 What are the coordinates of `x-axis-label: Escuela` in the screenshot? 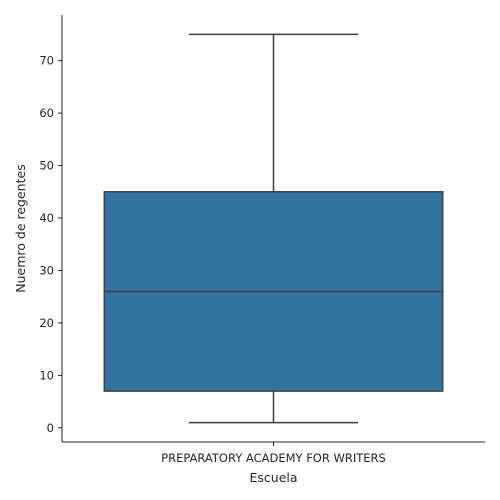 It's located at (273, 477).